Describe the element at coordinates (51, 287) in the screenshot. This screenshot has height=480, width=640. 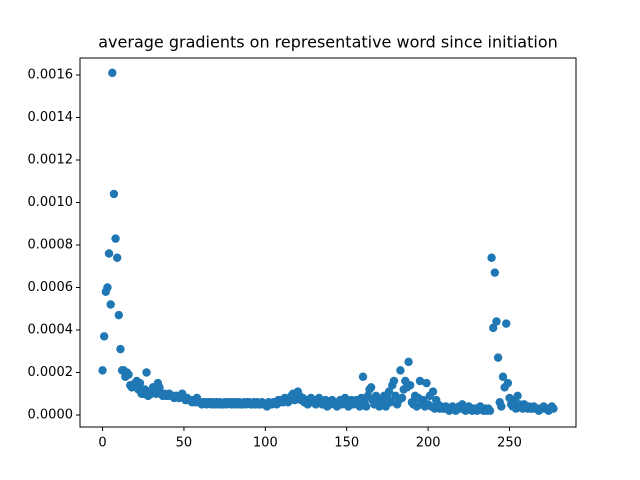
I see `y-tick-label: 0.0006` at that location.